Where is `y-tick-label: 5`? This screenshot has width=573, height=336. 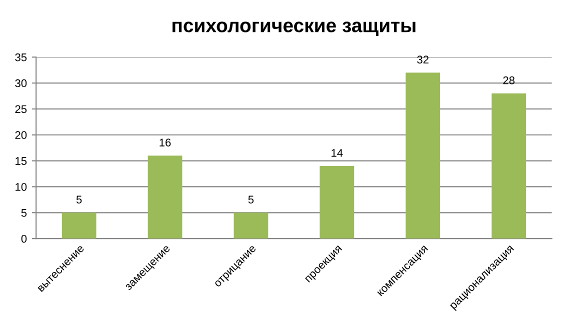 y-tick-label: 5 is located at coordinates (24, 213).